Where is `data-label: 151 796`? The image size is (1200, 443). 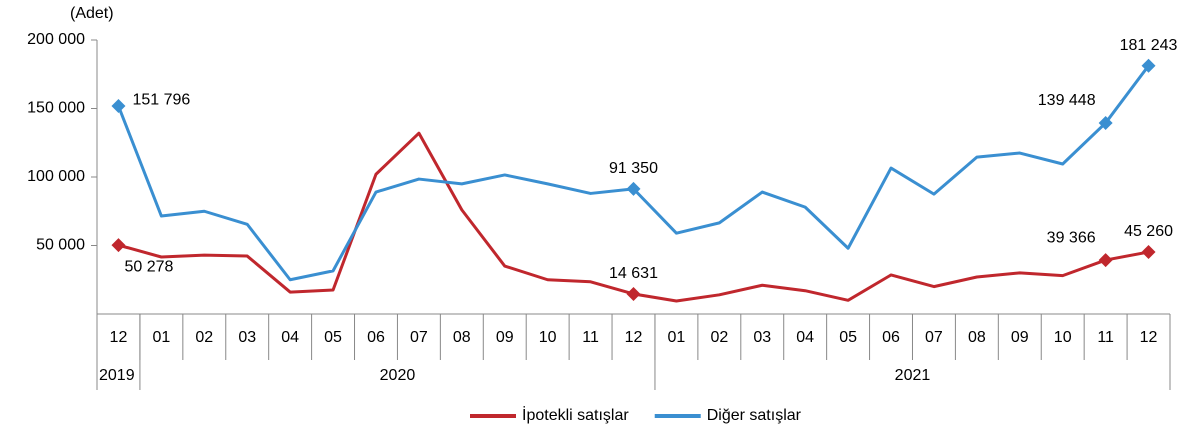
data-label: 151 796 is located at coordinates (161, 99).